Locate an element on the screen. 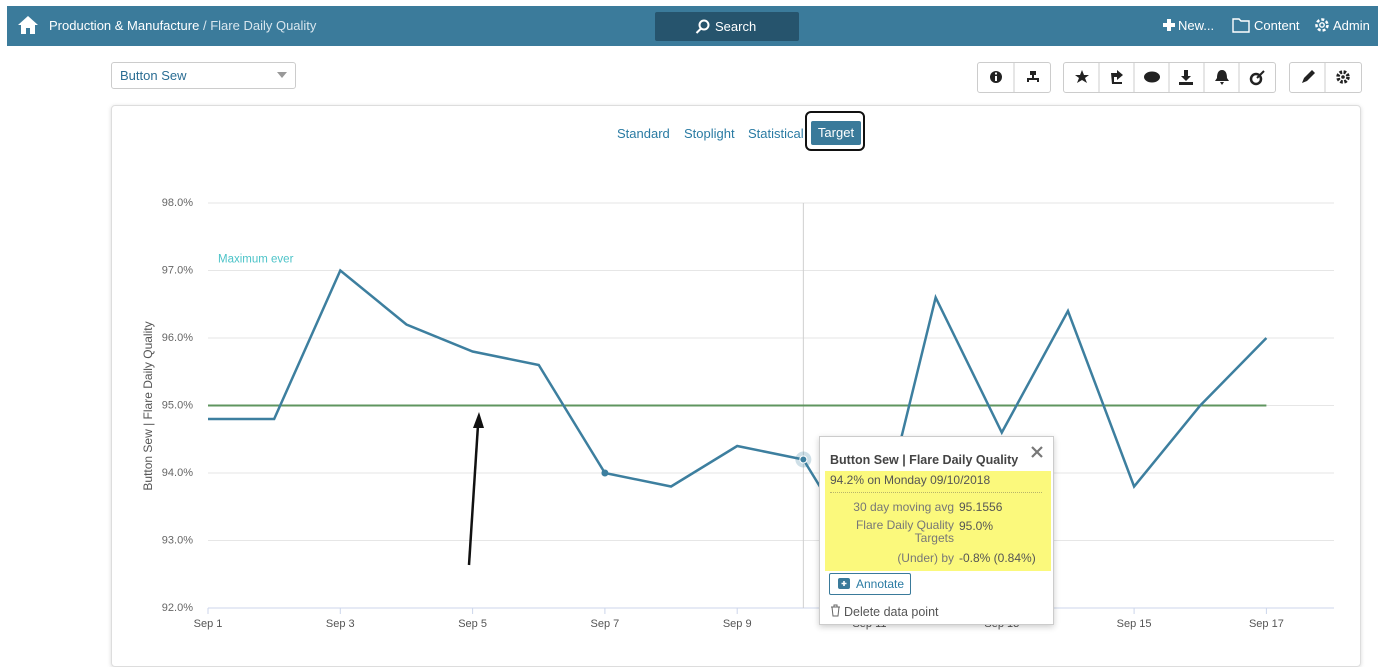  close-icon is located at coordinates (1037, 452).